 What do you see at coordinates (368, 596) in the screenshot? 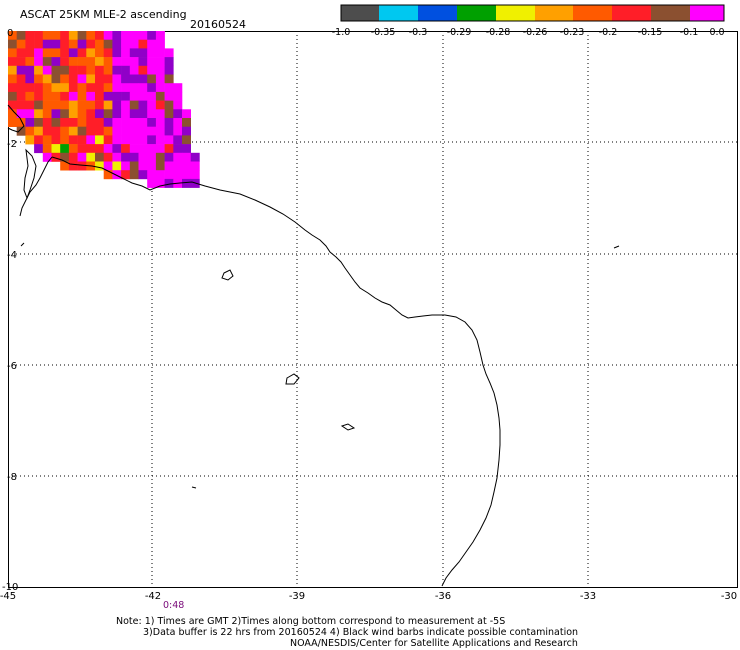
I see `longitude-axis: -45 -42 -39 -36 -33 -30` at bounding box center [368, 596].